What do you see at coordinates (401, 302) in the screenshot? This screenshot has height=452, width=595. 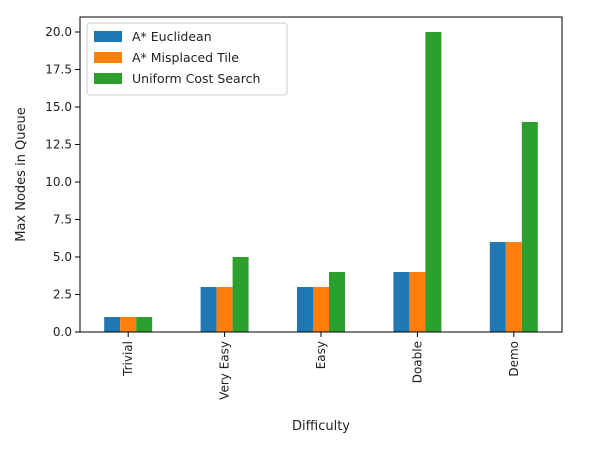 I see `bar-a-euclidean-doable` at bounding box center [401, 302].